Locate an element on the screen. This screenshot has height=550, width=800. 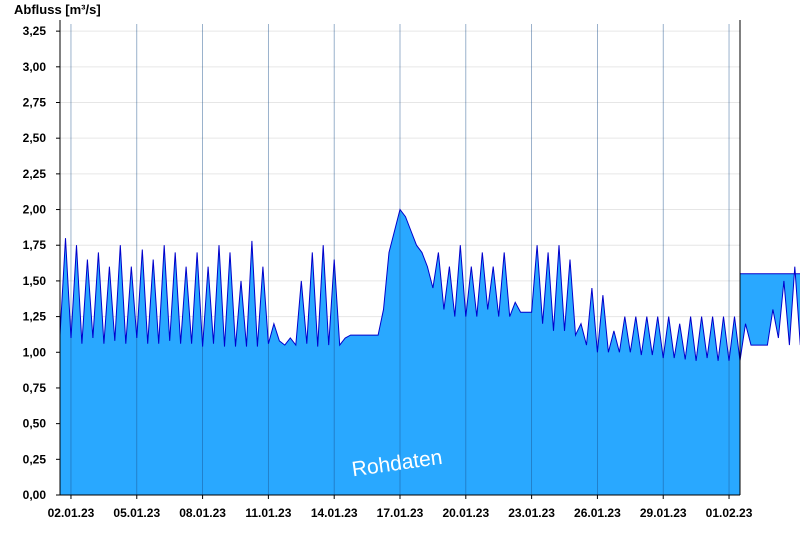
y-tick-label: 0,00 is located at coordinates (35, 495).